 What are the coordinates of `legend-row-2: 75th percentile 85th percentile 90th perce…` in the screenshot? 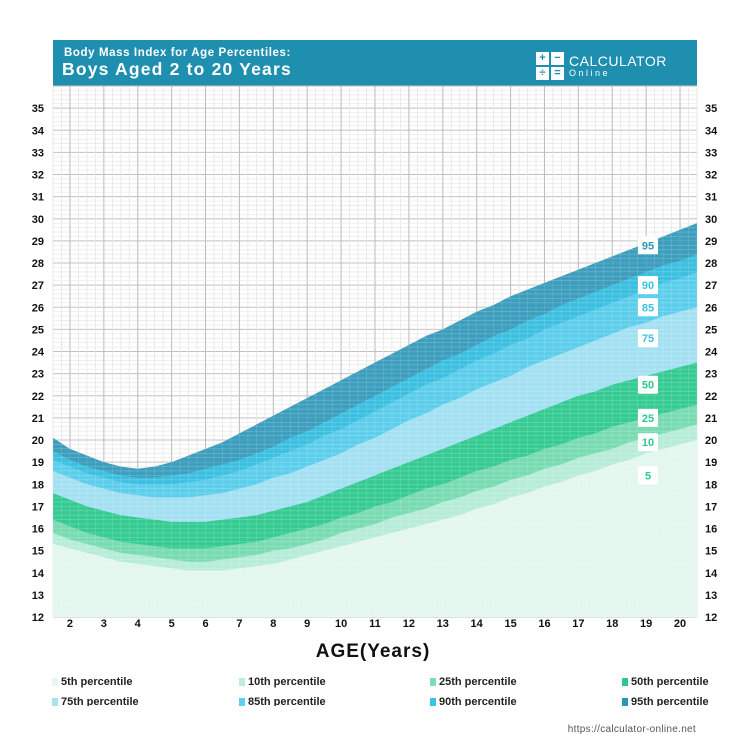 It's located at (371, 700).